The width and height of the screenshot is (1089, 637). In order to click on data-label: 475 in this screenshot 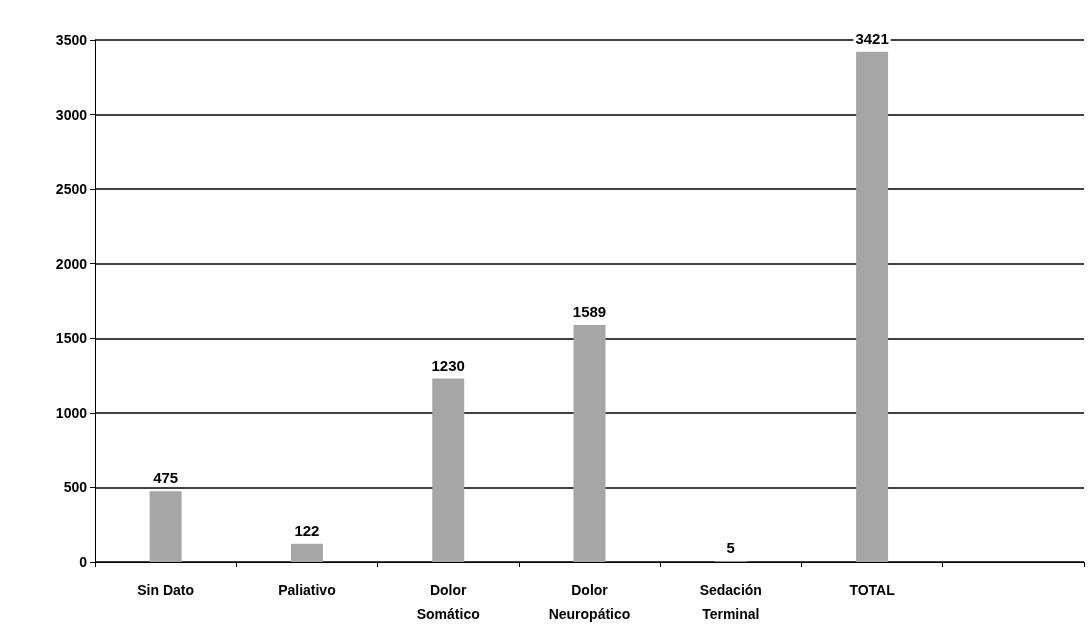, I will do `click(166, 478)`.